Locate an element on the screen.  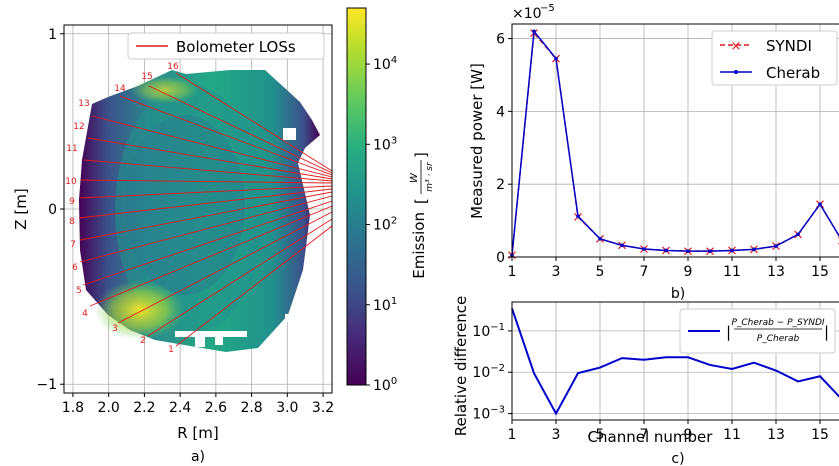
channel-label-10: 10 is located at coordinates (71, 182).